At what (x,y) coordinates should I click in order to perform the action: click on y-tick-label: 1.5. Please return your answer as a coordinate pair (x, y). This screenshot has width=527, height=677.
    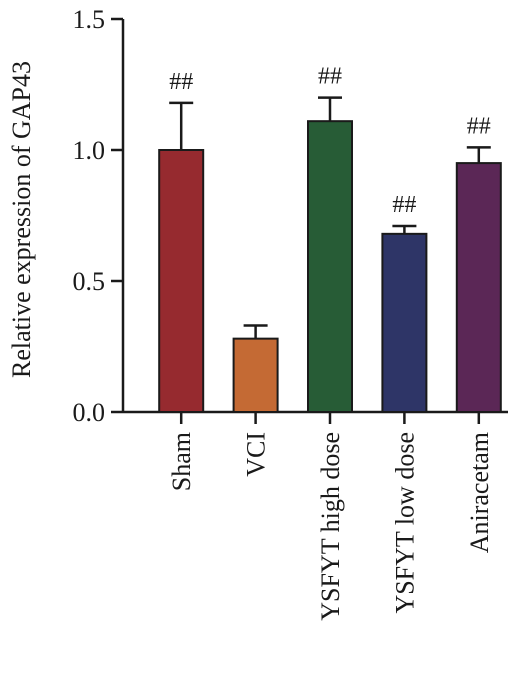
    Looking at the image, I should click on (89, 19).